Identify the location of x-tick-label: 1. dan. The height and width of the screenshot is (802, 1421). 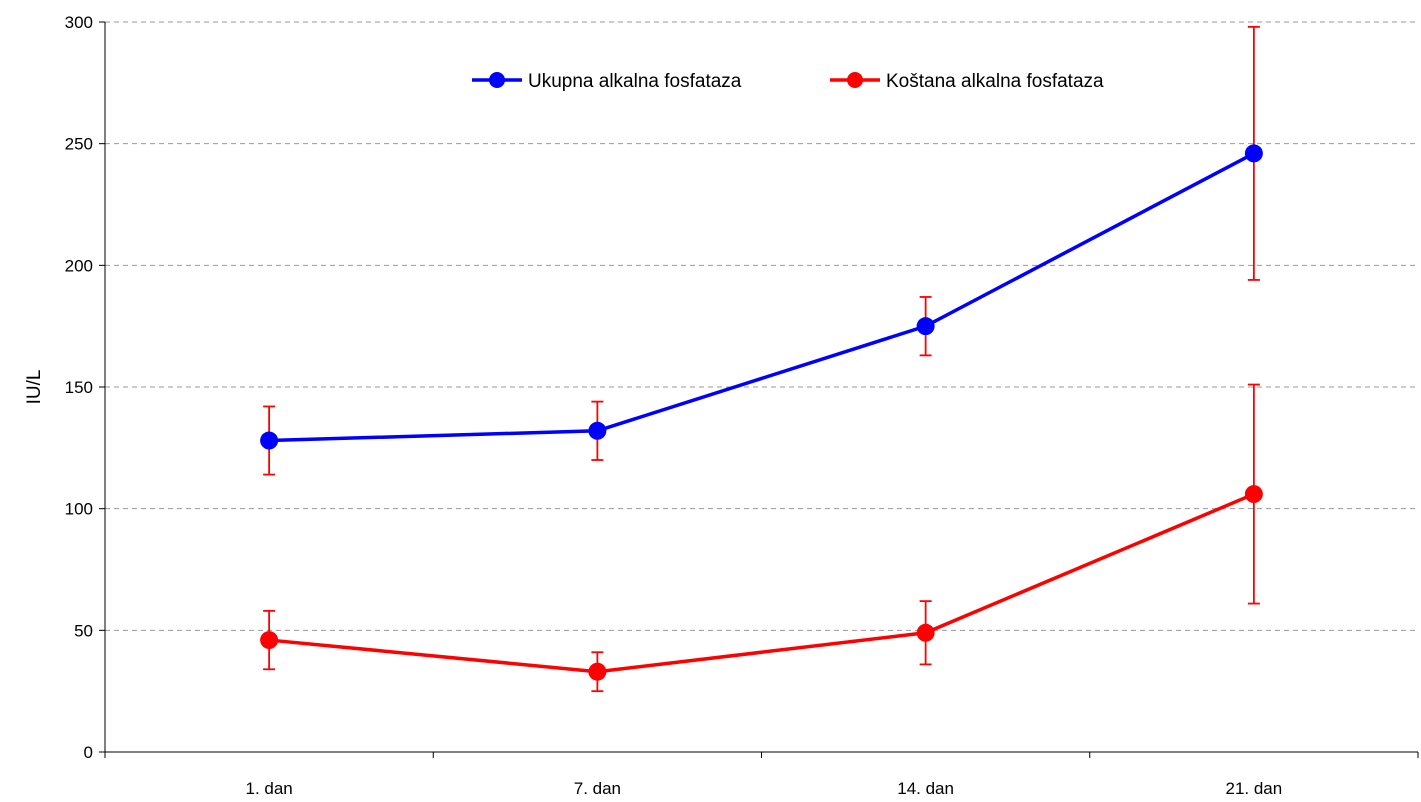
(268, 788).